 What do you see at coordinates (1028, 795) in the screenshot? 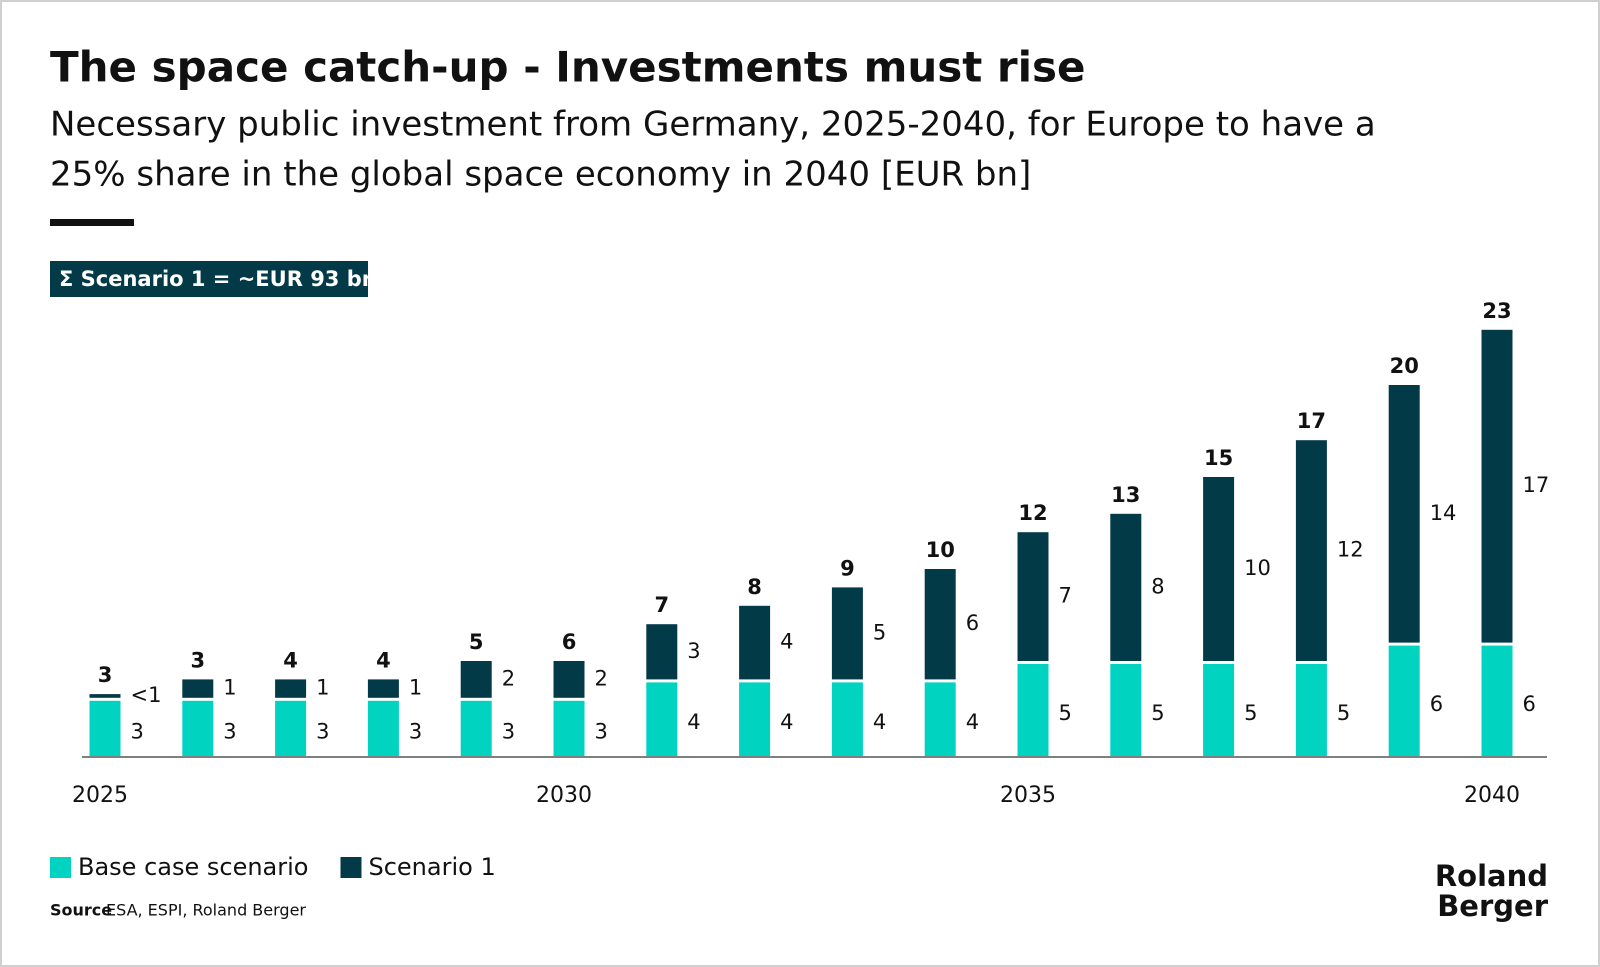
I see `x-tick-label: 2035` at bounding box center [1028, 795].